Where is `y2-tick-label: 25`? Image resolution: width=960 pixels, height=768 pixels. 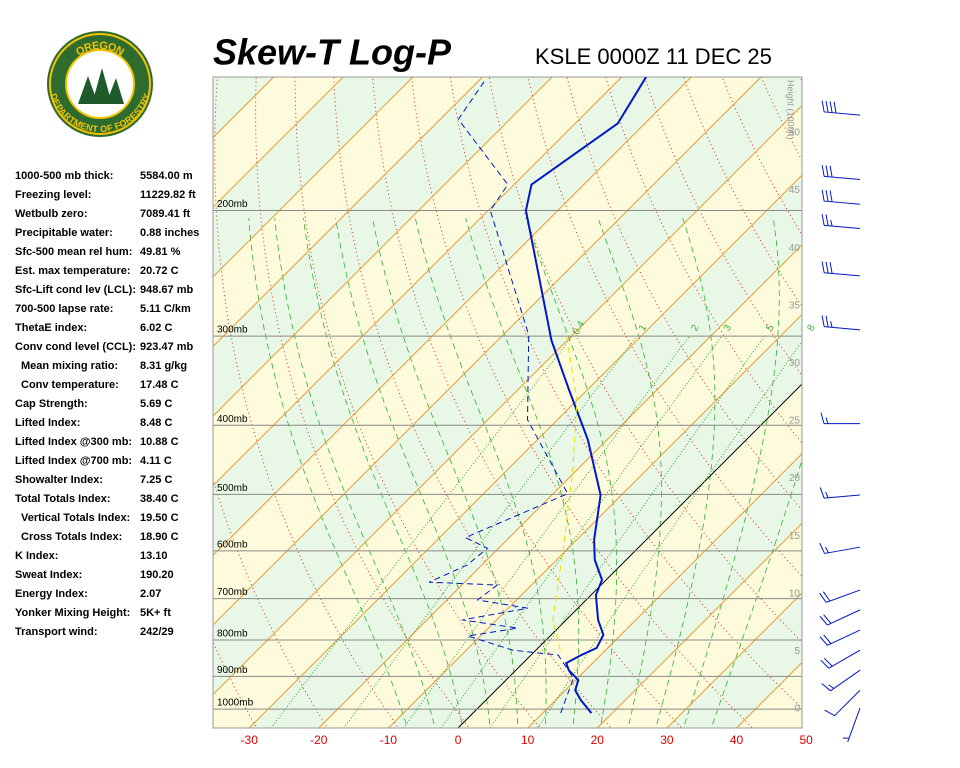 y2-tick-label: 25 is located at coordinates (795, 421).